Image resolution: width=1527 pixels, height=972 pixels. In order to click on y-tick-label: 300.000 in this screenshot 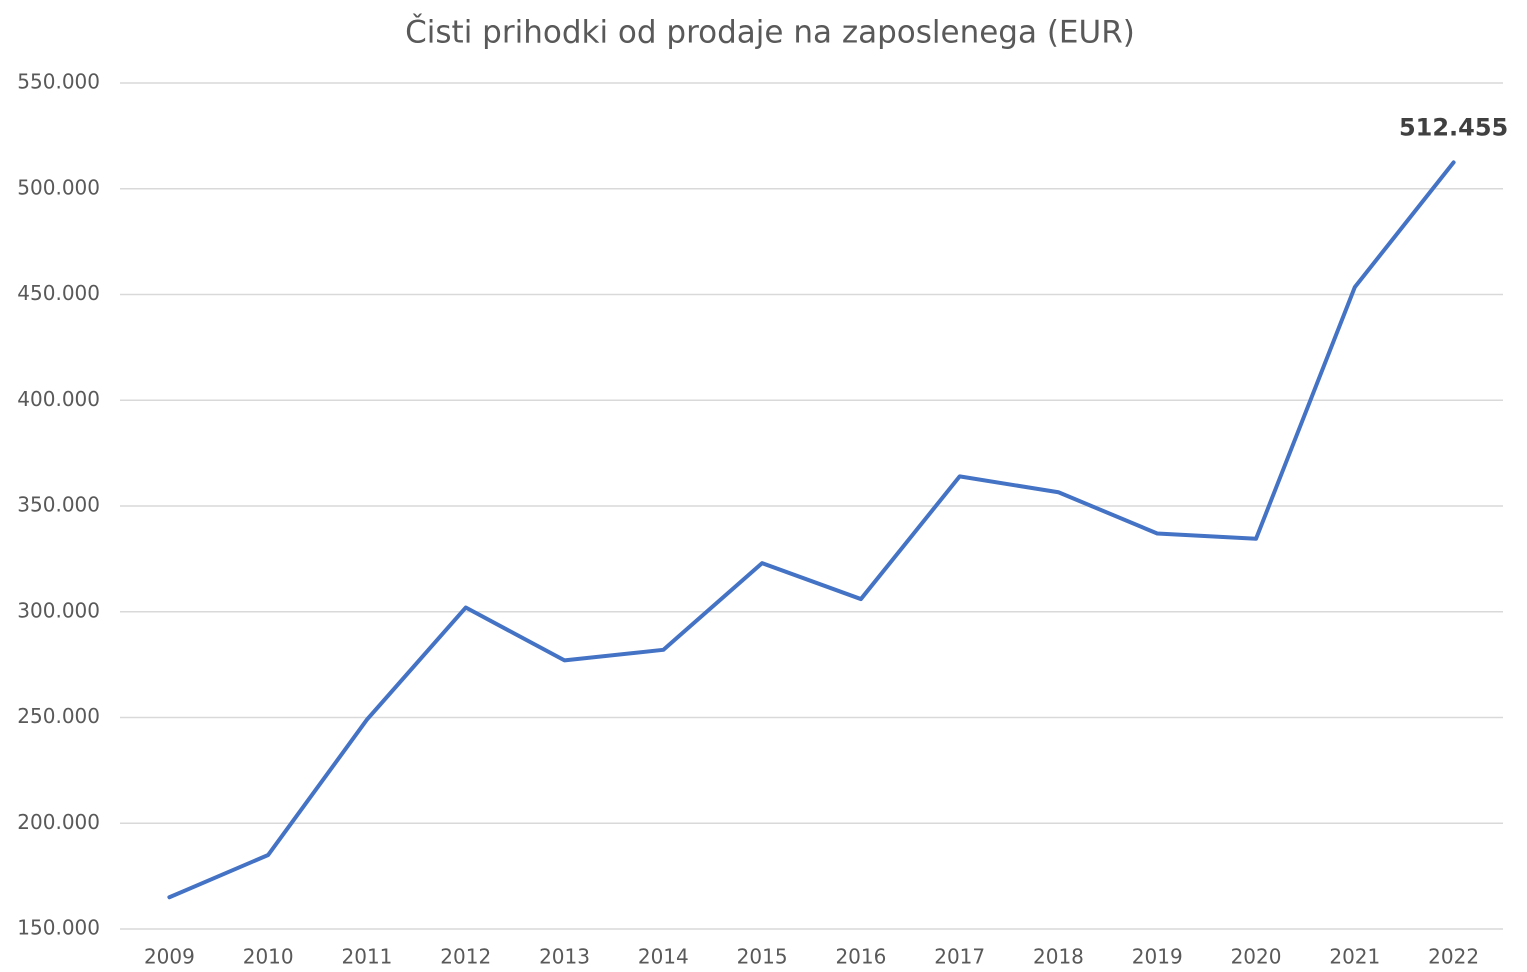, I will do `click(58, 610)`.